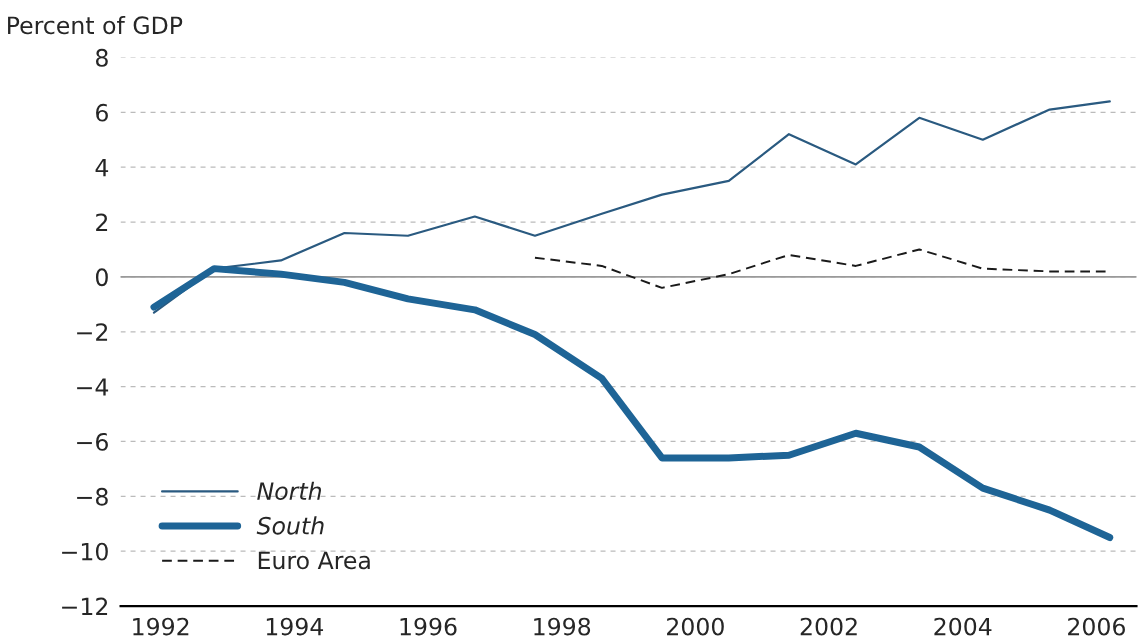  Describe the element at coordinates (290, 525) in the screenshot. I see `legend-label: South` at that location.